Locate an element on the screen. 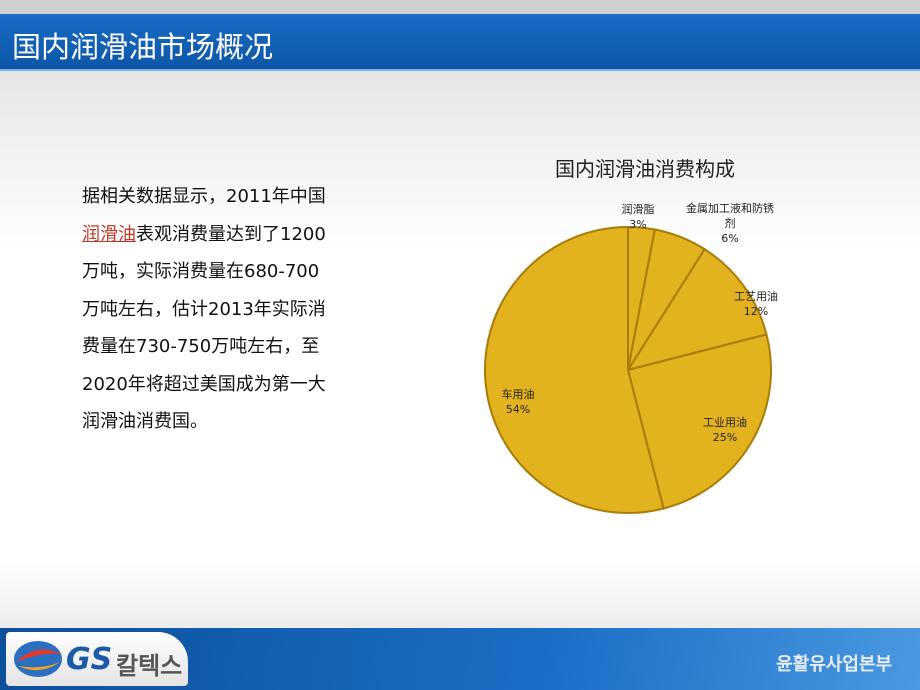  slice-label: 工艺用油 12% is located at coordinates (756, 303).